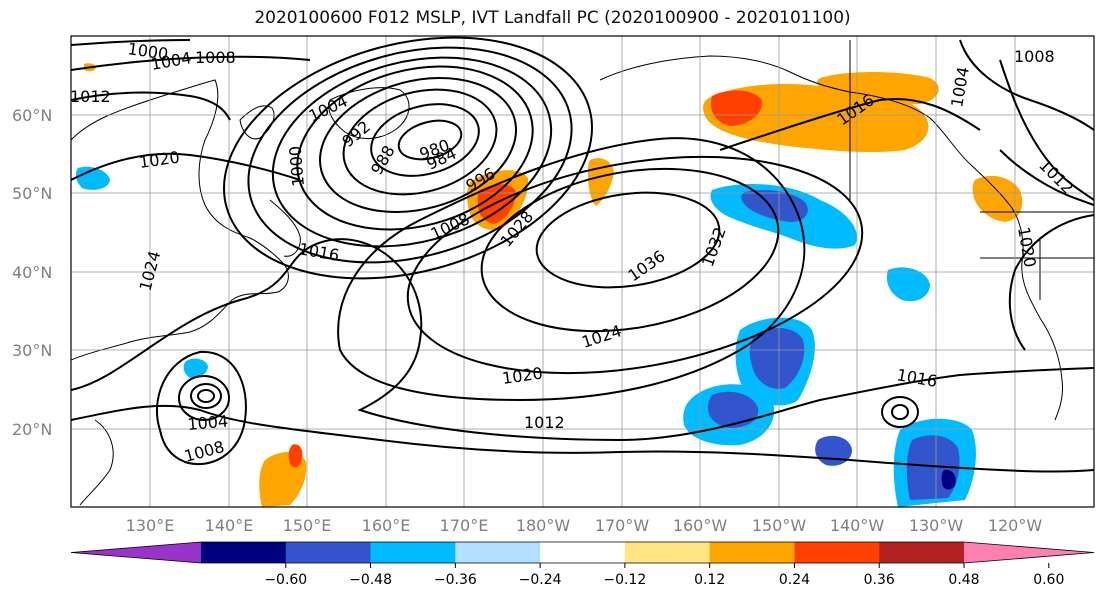 The height and width of the screenshot is (601, 1105). What do you see at coordinates (150, 525) in the screenshot?
I see `lon-label: 130°E` at bounding box center [150, 525].